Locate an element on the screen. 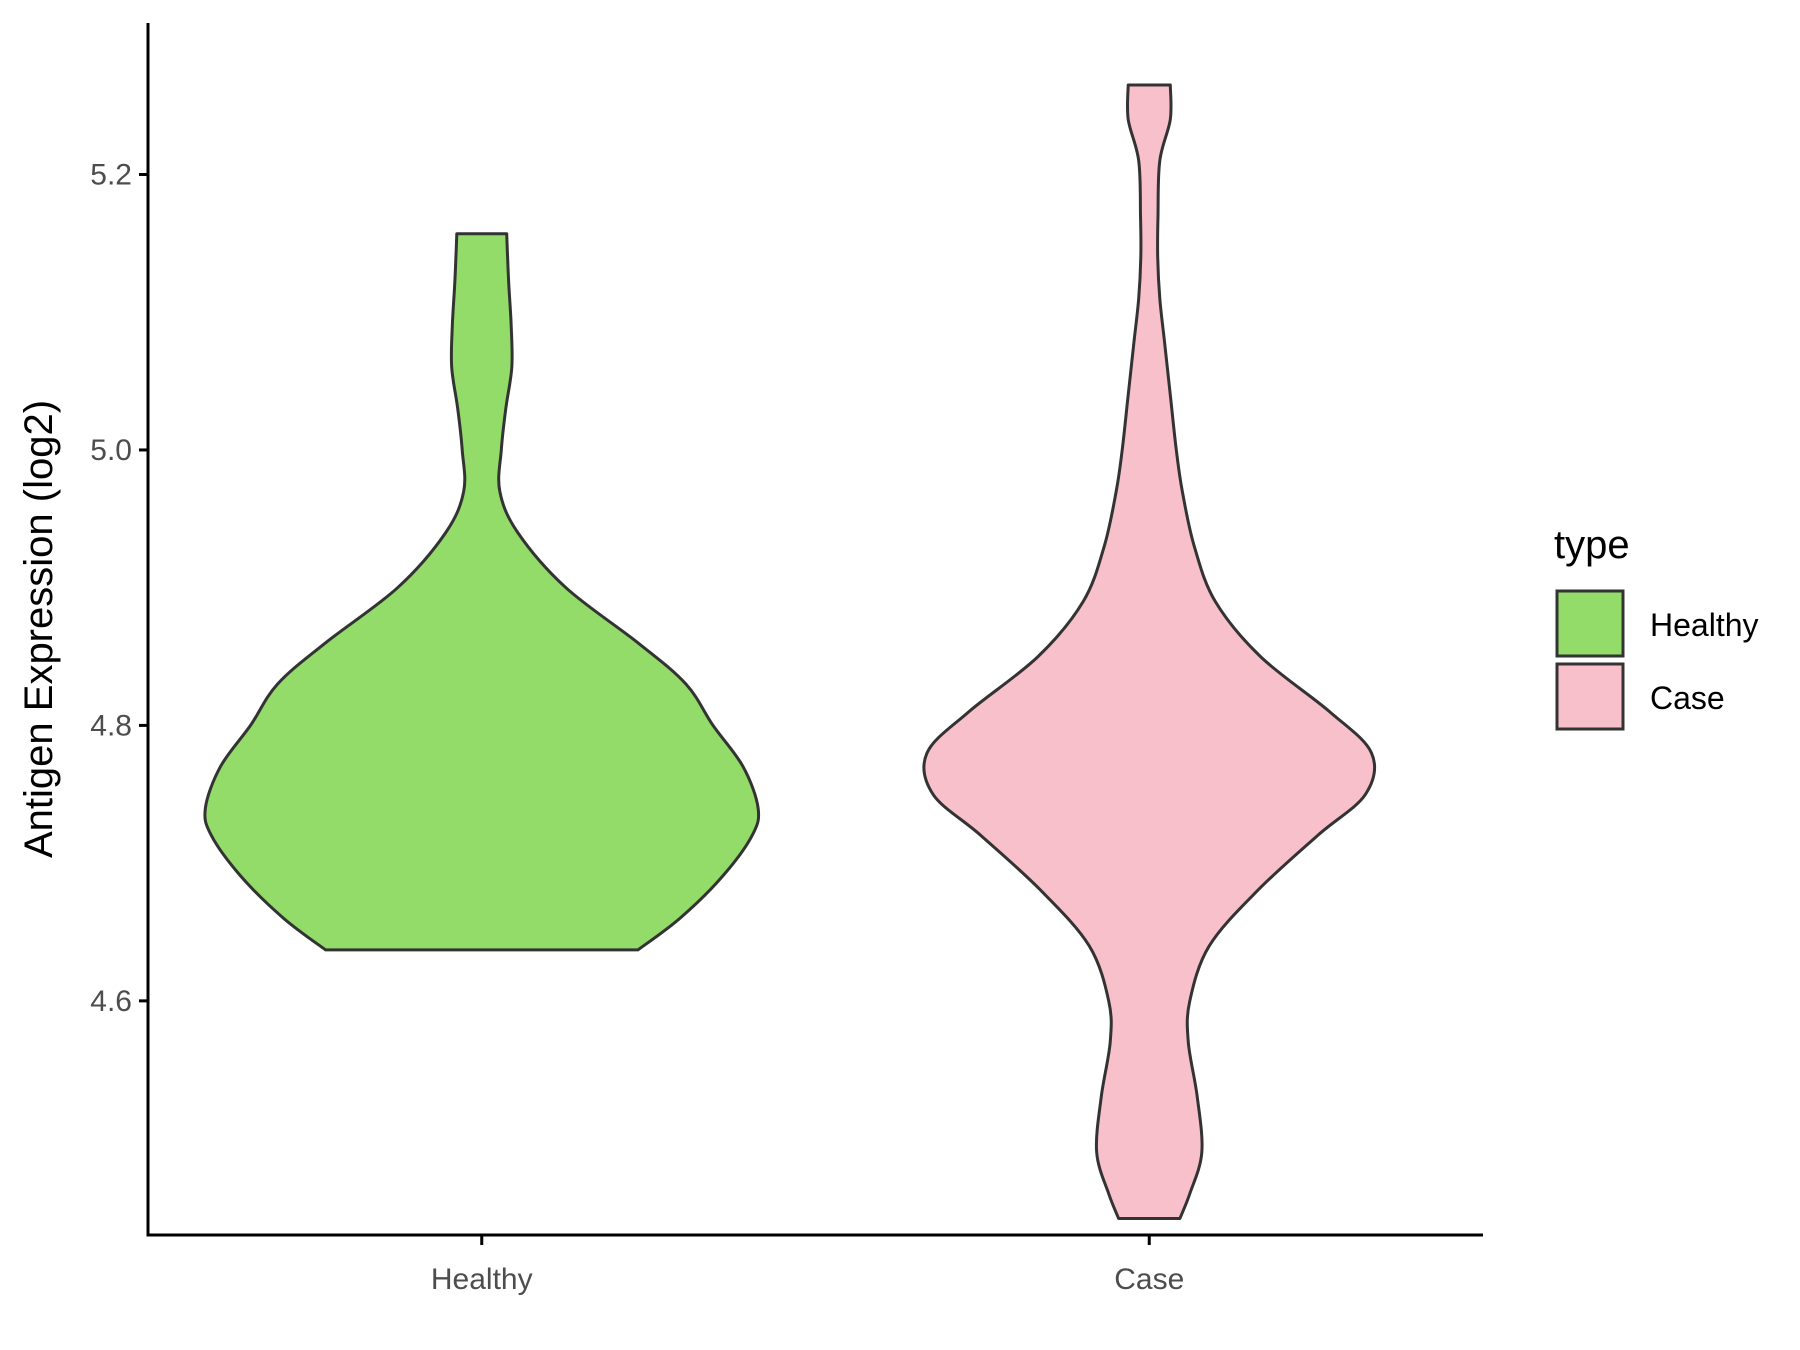 The height and width of the screenshot is (1350, 1800). legend-title: type is located at coordinates (1592, 545).